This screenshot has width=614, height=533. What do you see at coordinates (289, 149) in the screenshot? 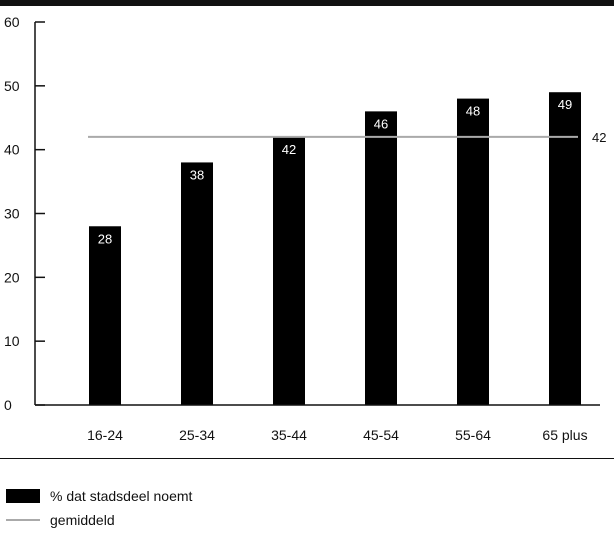
I see `bar-value-label: 42` at bounding box center [289, 149].